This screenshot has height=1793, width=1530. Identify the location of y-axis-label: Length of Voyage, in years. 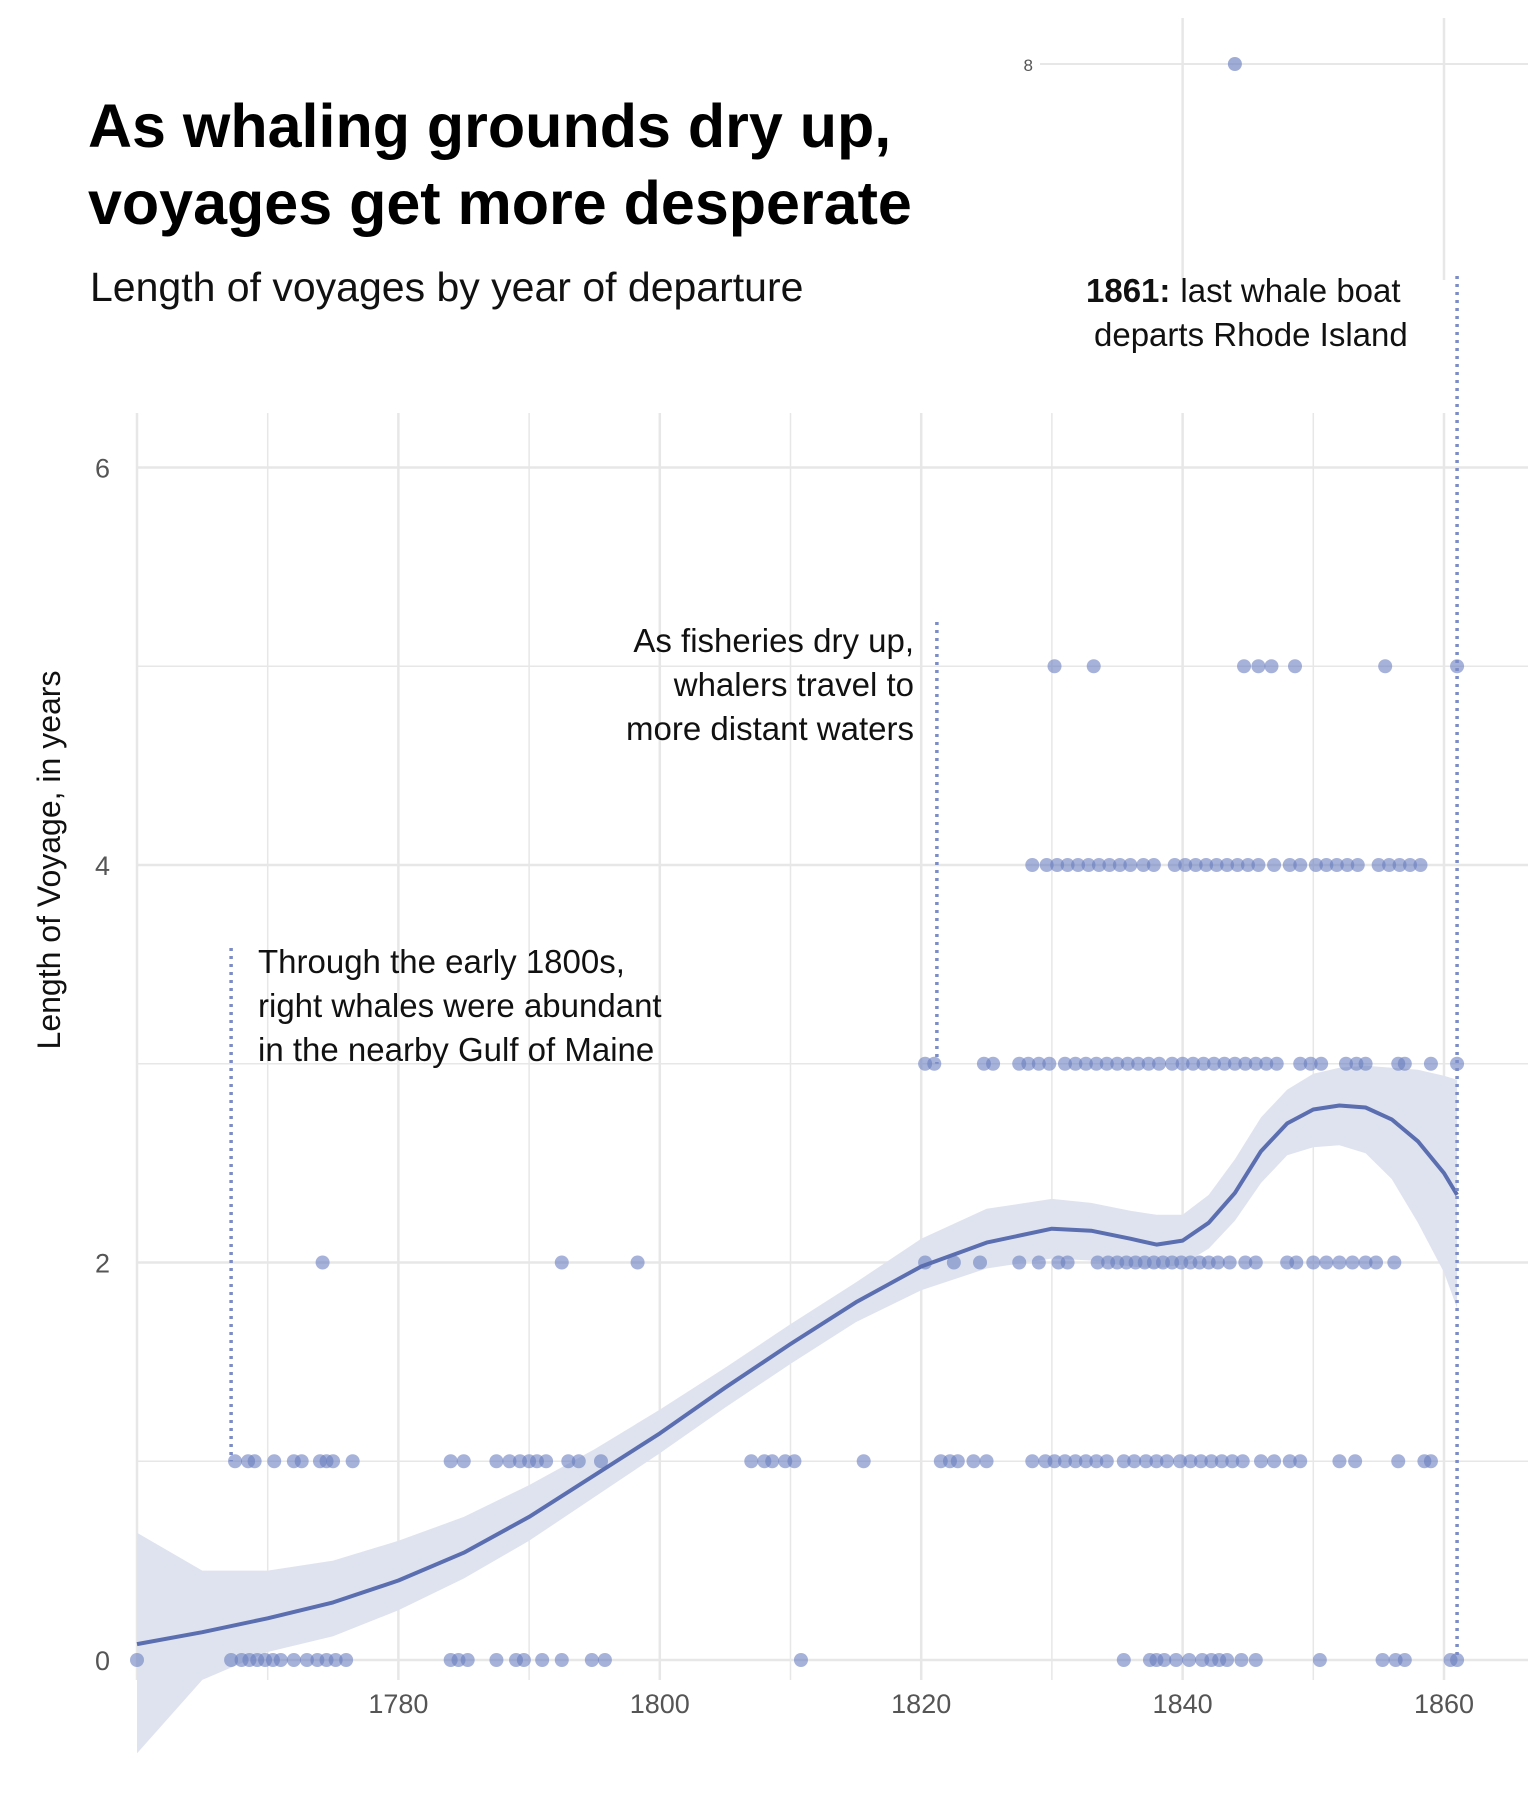
(49, 860).